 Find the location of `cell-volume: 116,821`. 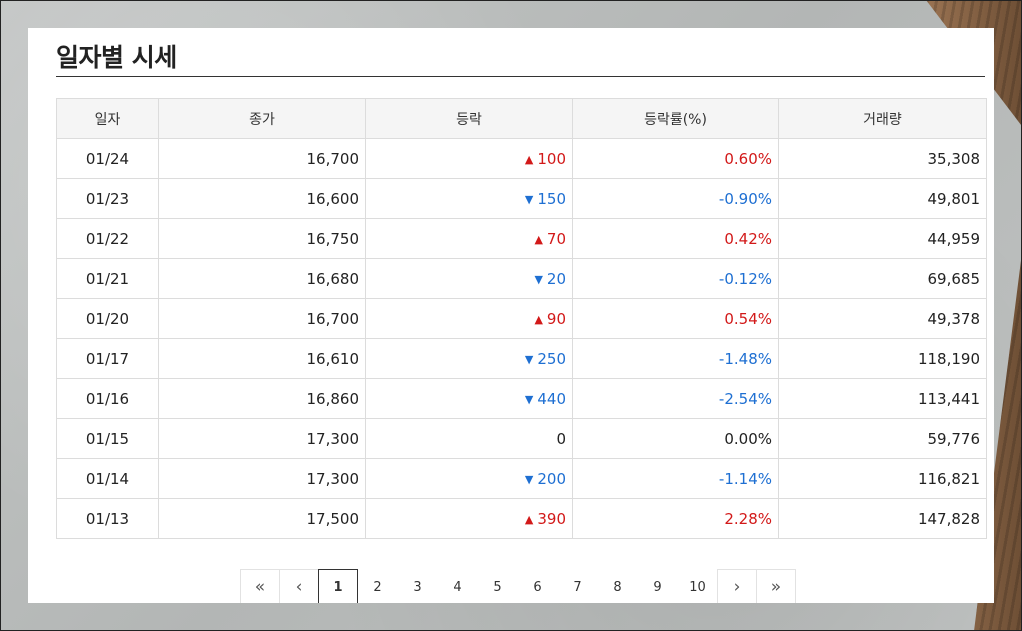

cell-volume: 116,821 is located at coordinates (882, 478).